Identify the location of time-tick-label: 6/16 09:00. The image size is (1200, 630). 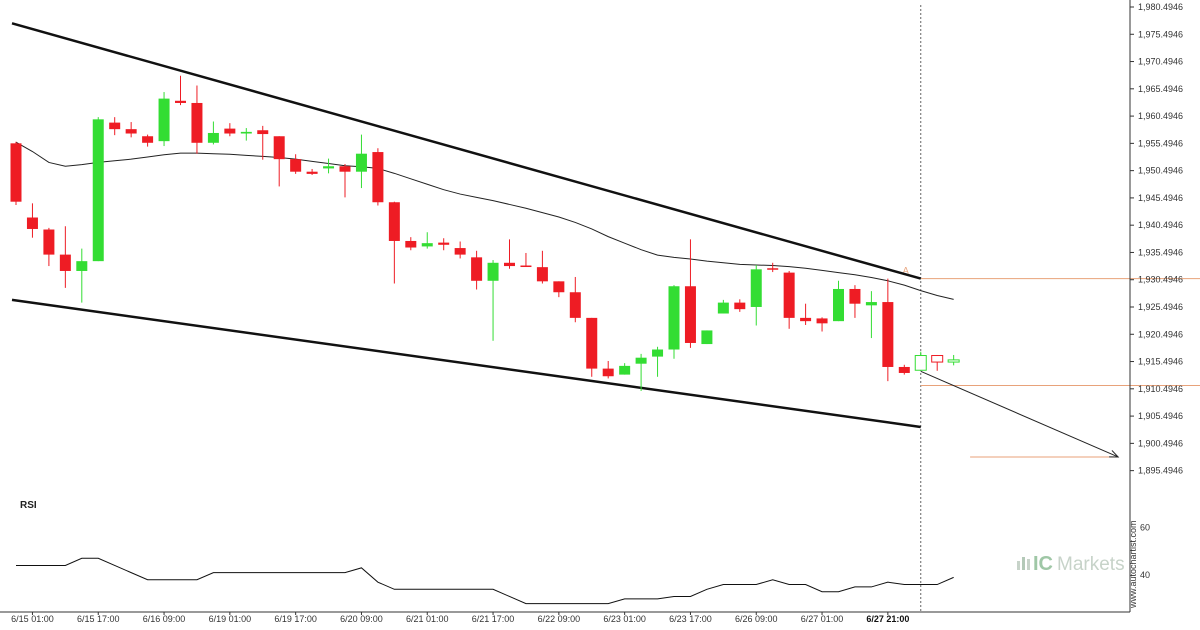
(164, 619).